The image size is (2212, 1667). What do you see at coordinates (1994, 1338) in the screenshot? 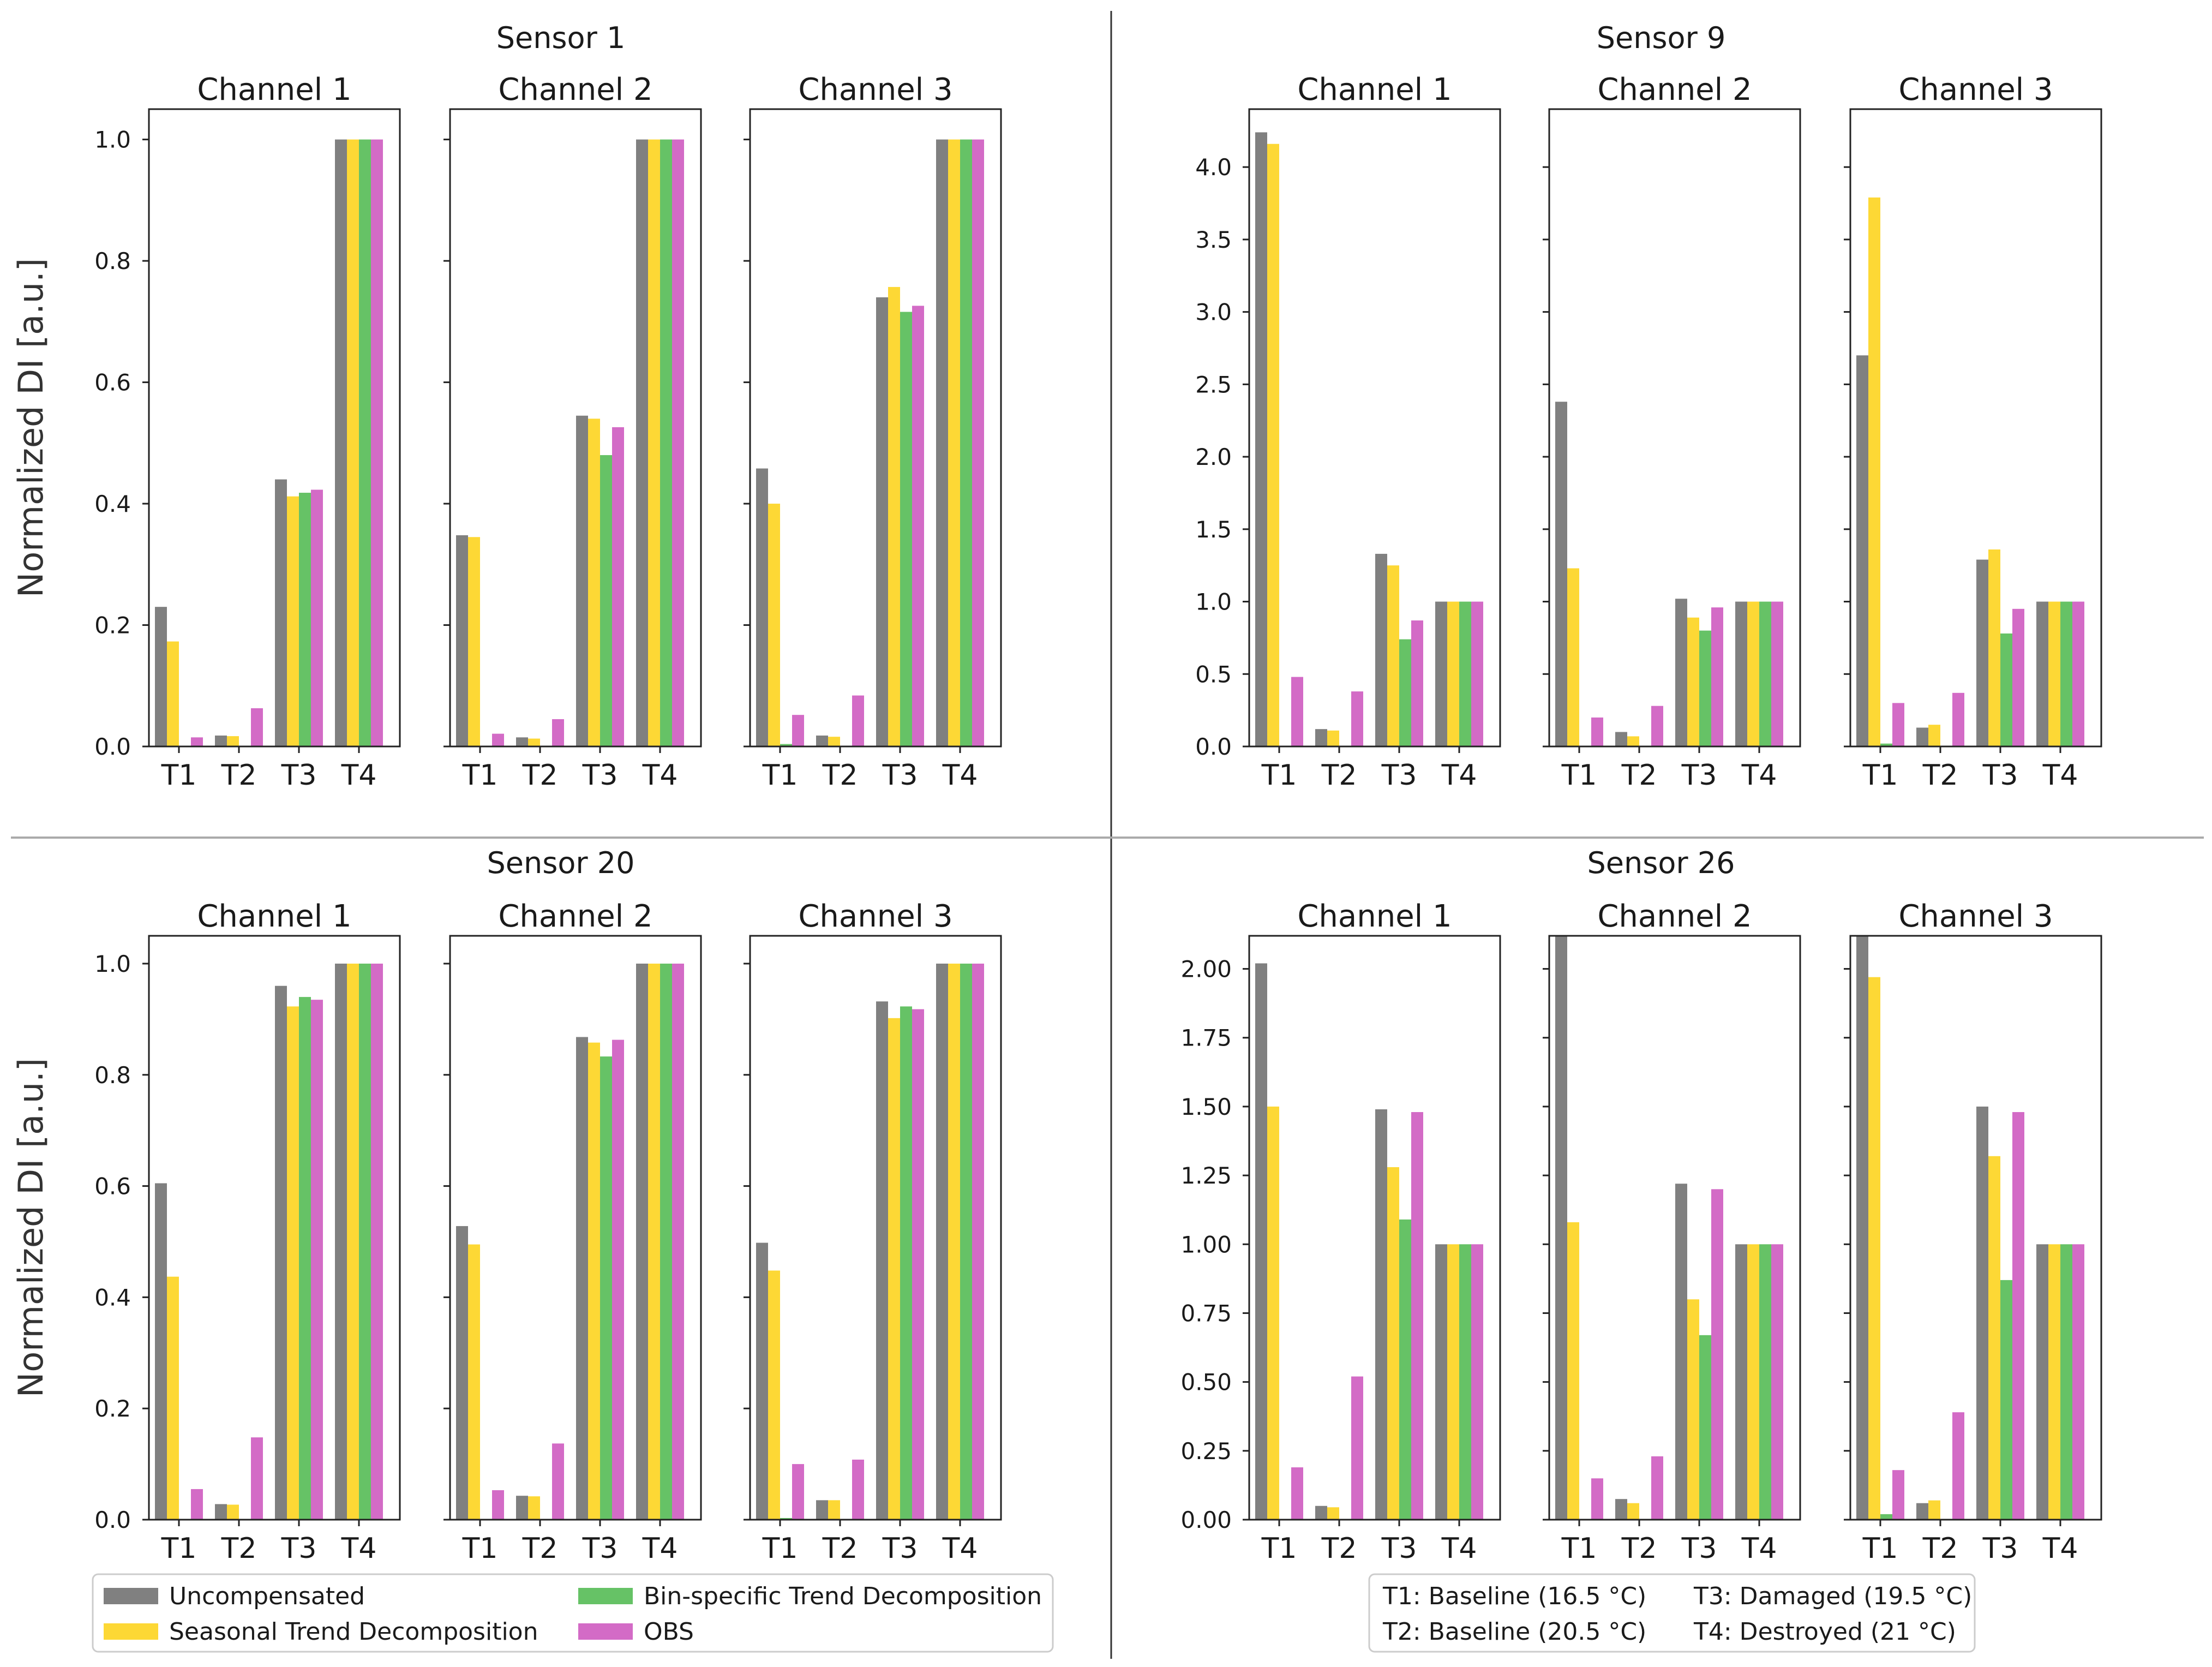
I see `sensor-26-channel-3-bar-t3-seasonal-trend-decomposition` at bounding box center [1994, 1338].